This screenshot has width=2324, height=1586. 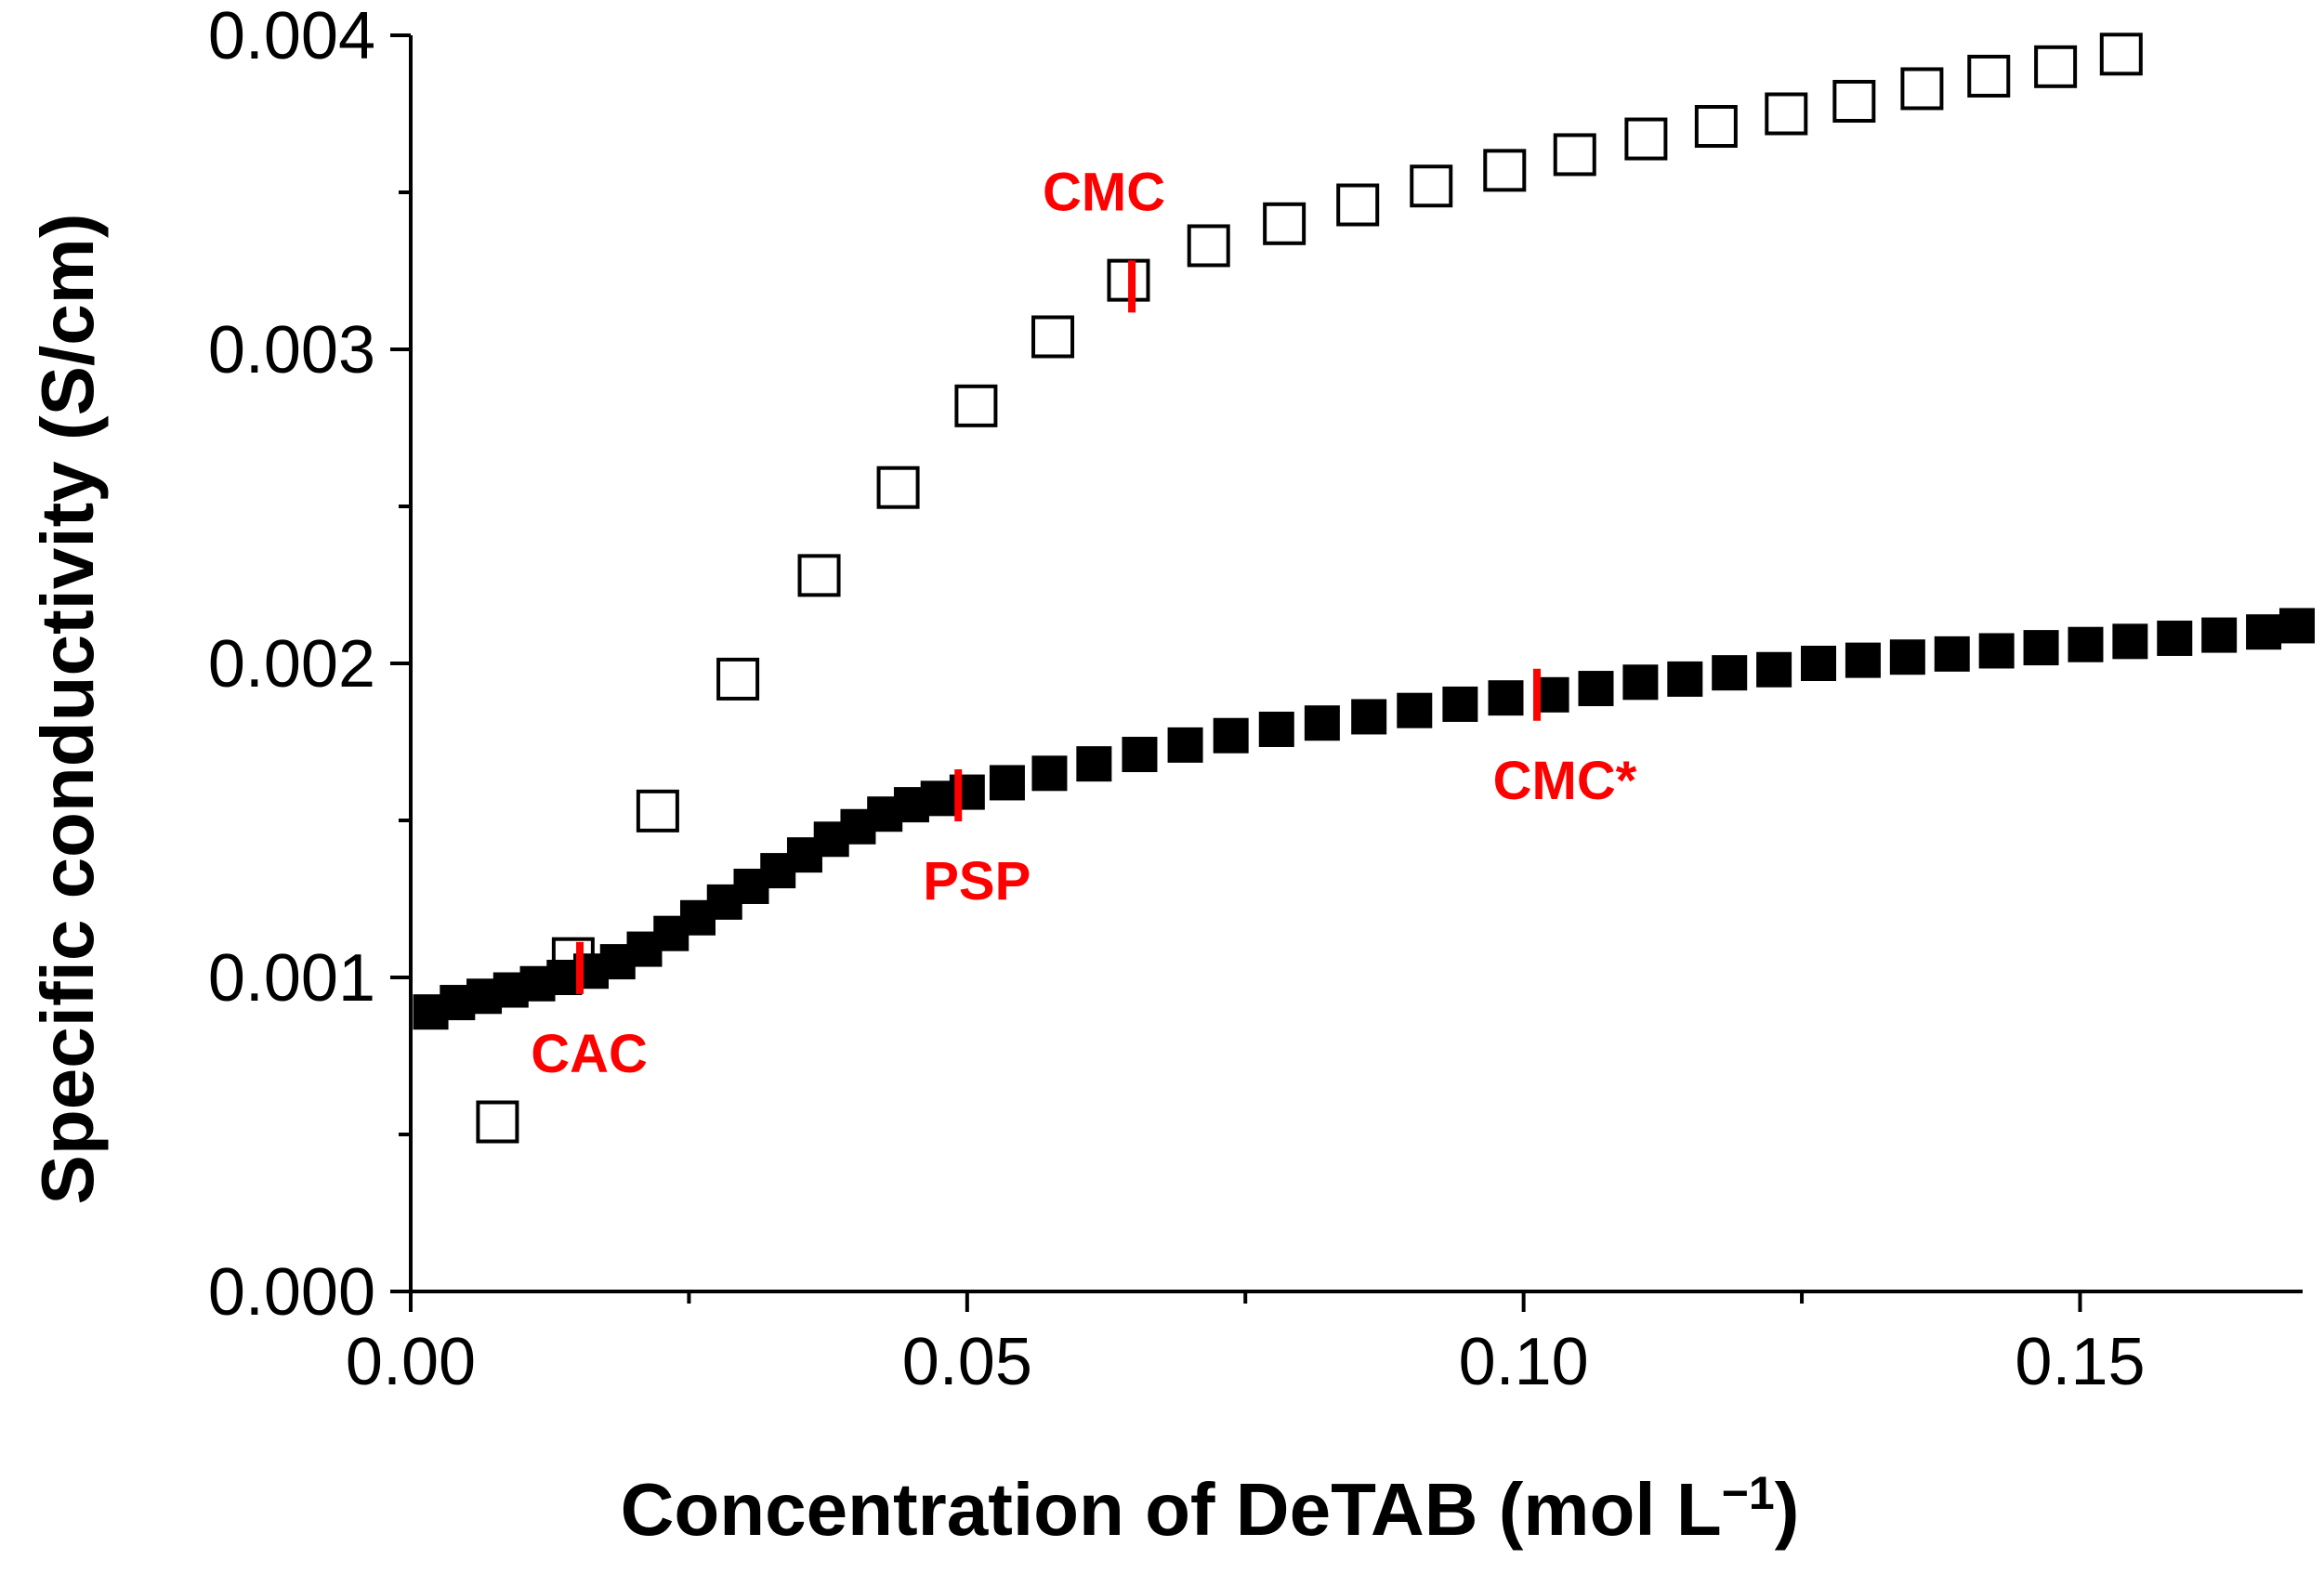 I want to click on y-tick-label: 0.003, so click(x=291, y=350).